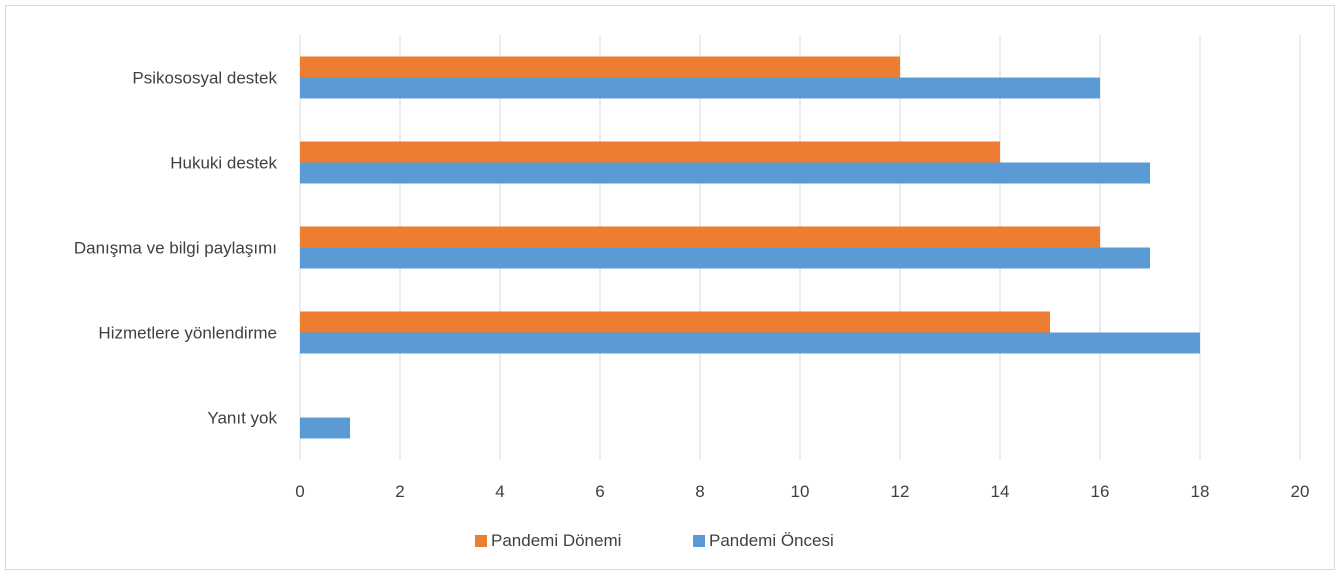 The width and height of the screenshot is (1341, 576). I want to click on category-label: Danışma ve bilgi paylaşımı, so click(175, 248).